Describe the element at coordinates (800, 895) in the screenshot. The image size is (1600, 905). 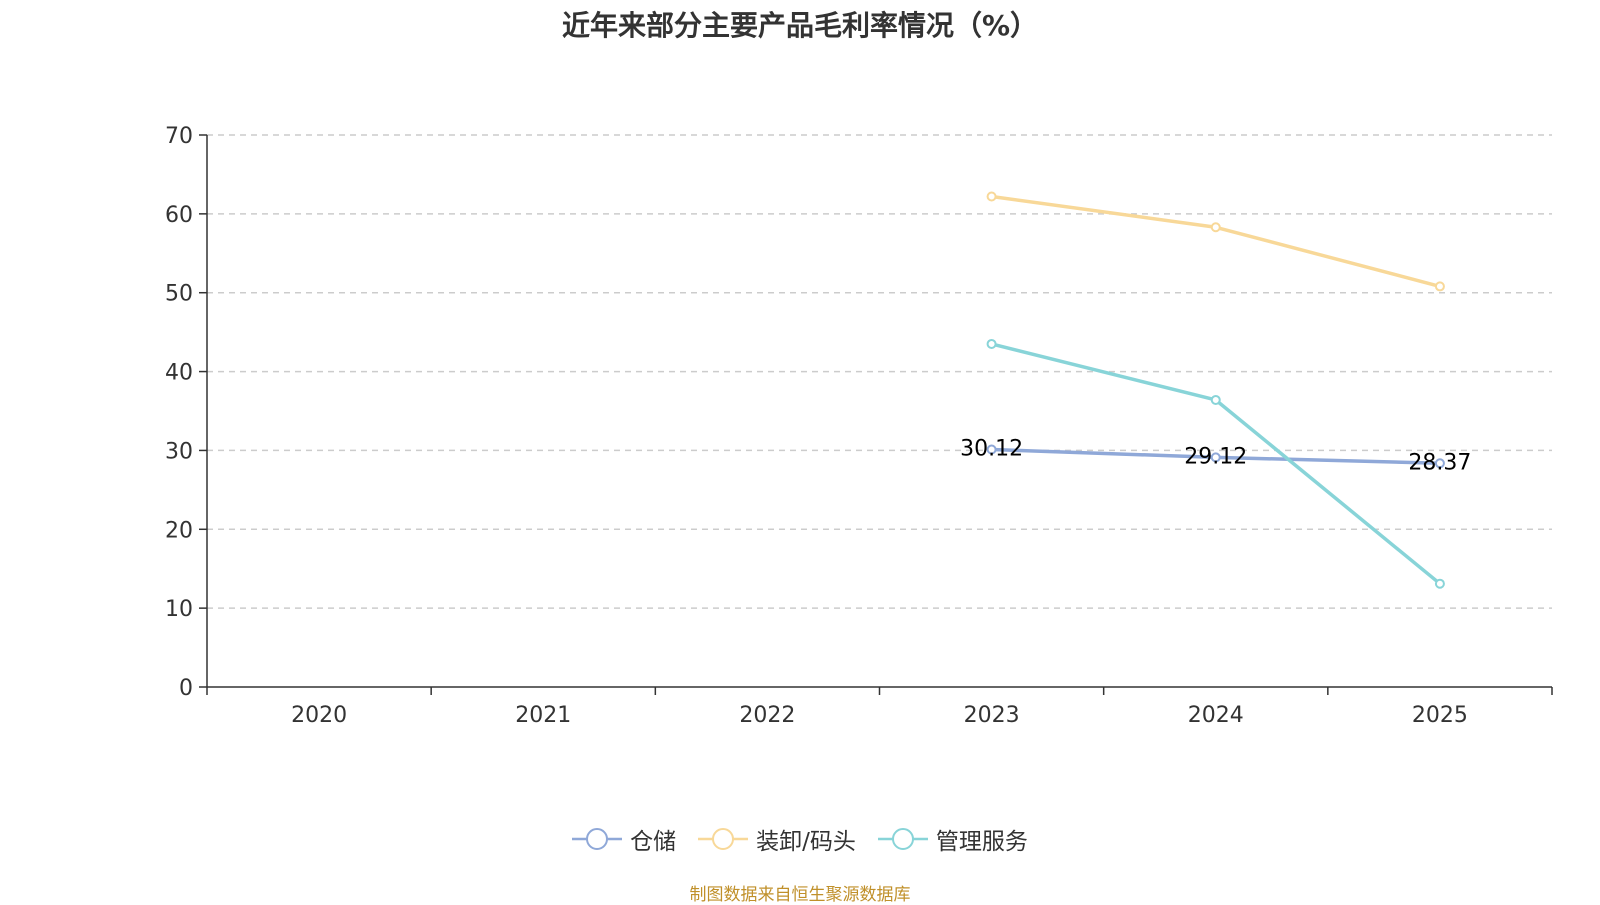
I see `source-note: 制图数据来自恒生聚源数据库` at that location.